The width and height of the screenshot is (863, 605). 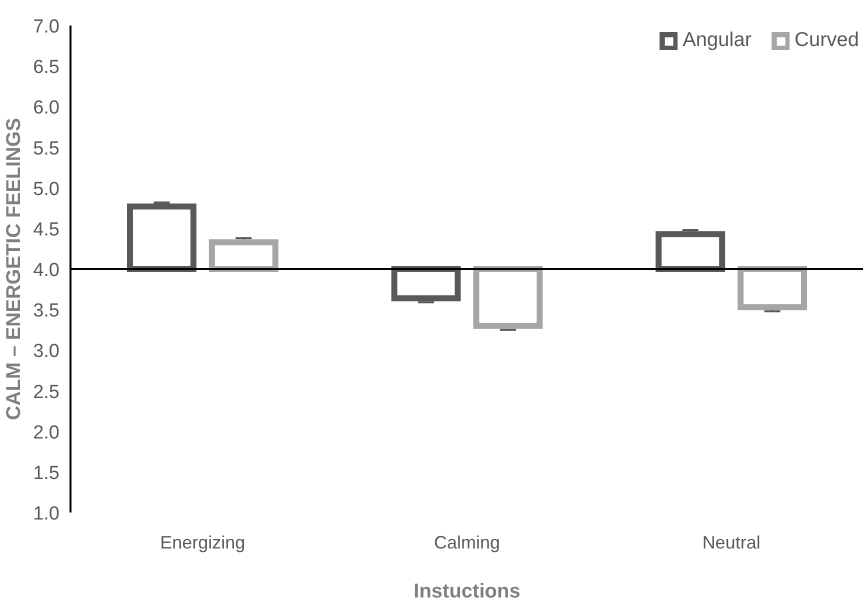 I want to click on x-axis-title: Instuctions, so click(x=467, y=591).